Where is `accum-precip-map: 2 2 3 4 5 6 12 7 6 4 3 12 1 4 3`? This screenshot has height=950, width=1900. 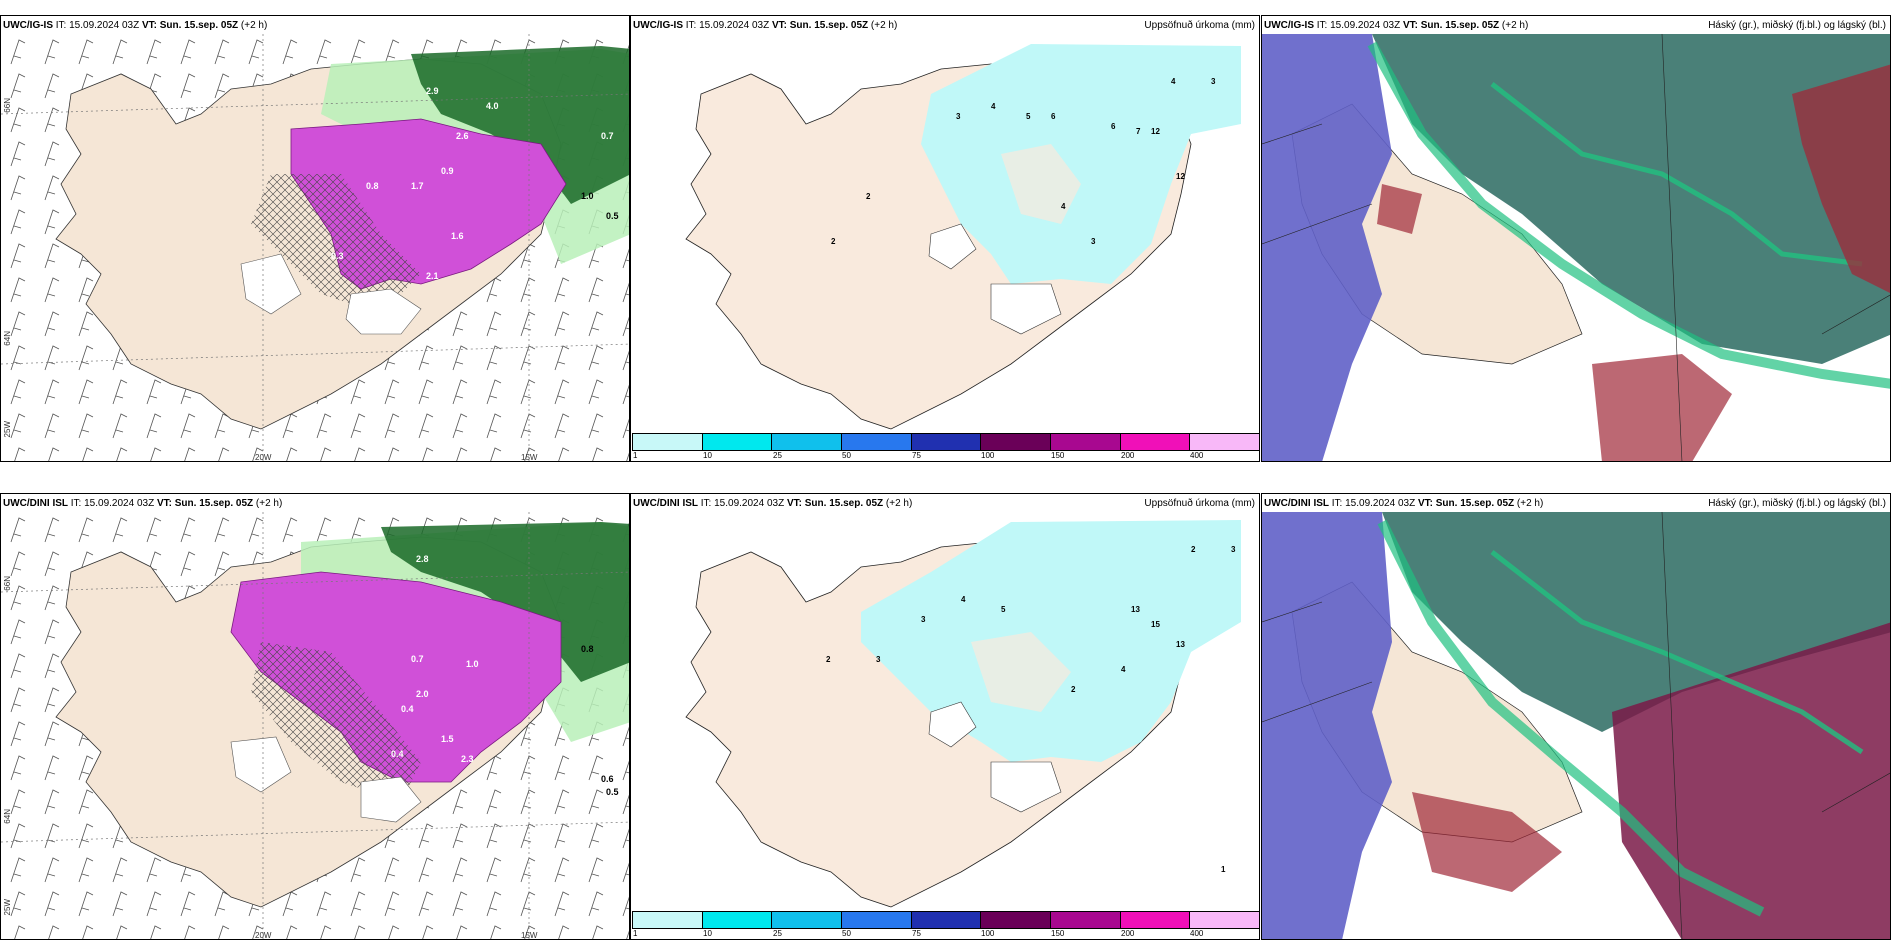
accum-precip-map: 2 2 3 4 5 6 12 7 6 4 3 12 1 4 3 is located at coordinates (945, 247).